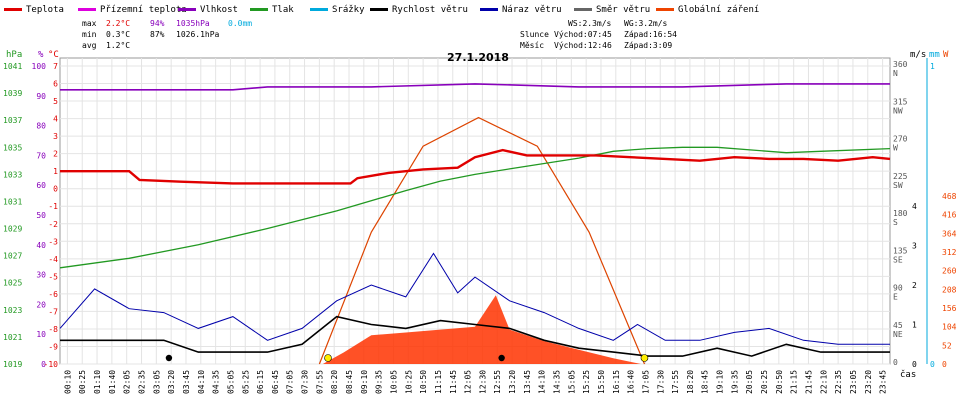 This screenshot has width=966, height=400. I want to click on stat-min-hum: 87%, so click(157, 34).